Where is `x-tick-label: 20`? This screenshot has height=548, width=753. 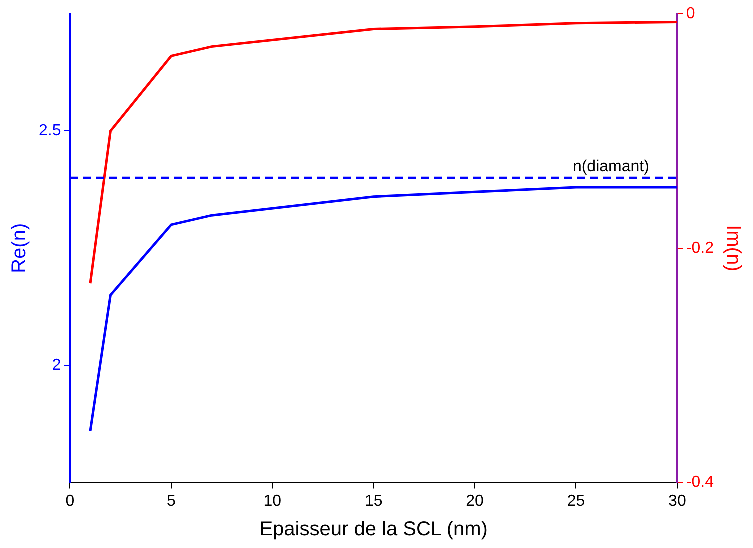
x-tick-label: 20 is located at coordinates (475, 501).